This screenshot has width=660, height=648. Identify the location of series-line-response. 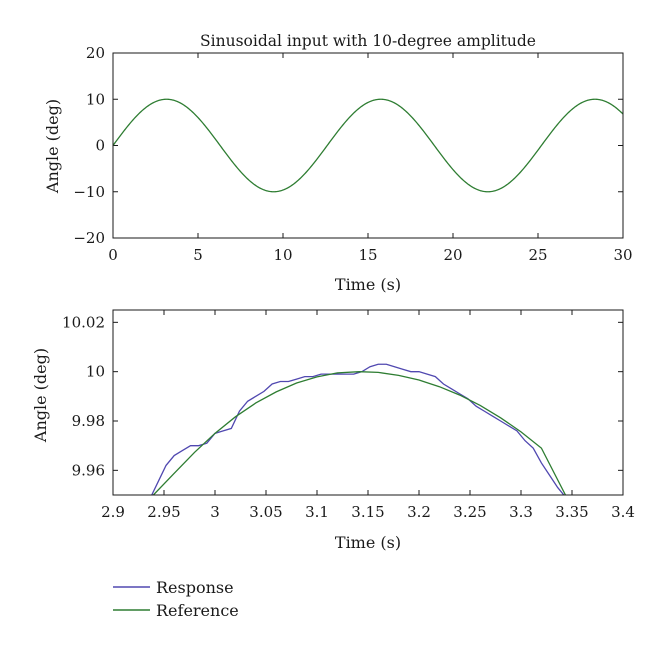
(358, 429).